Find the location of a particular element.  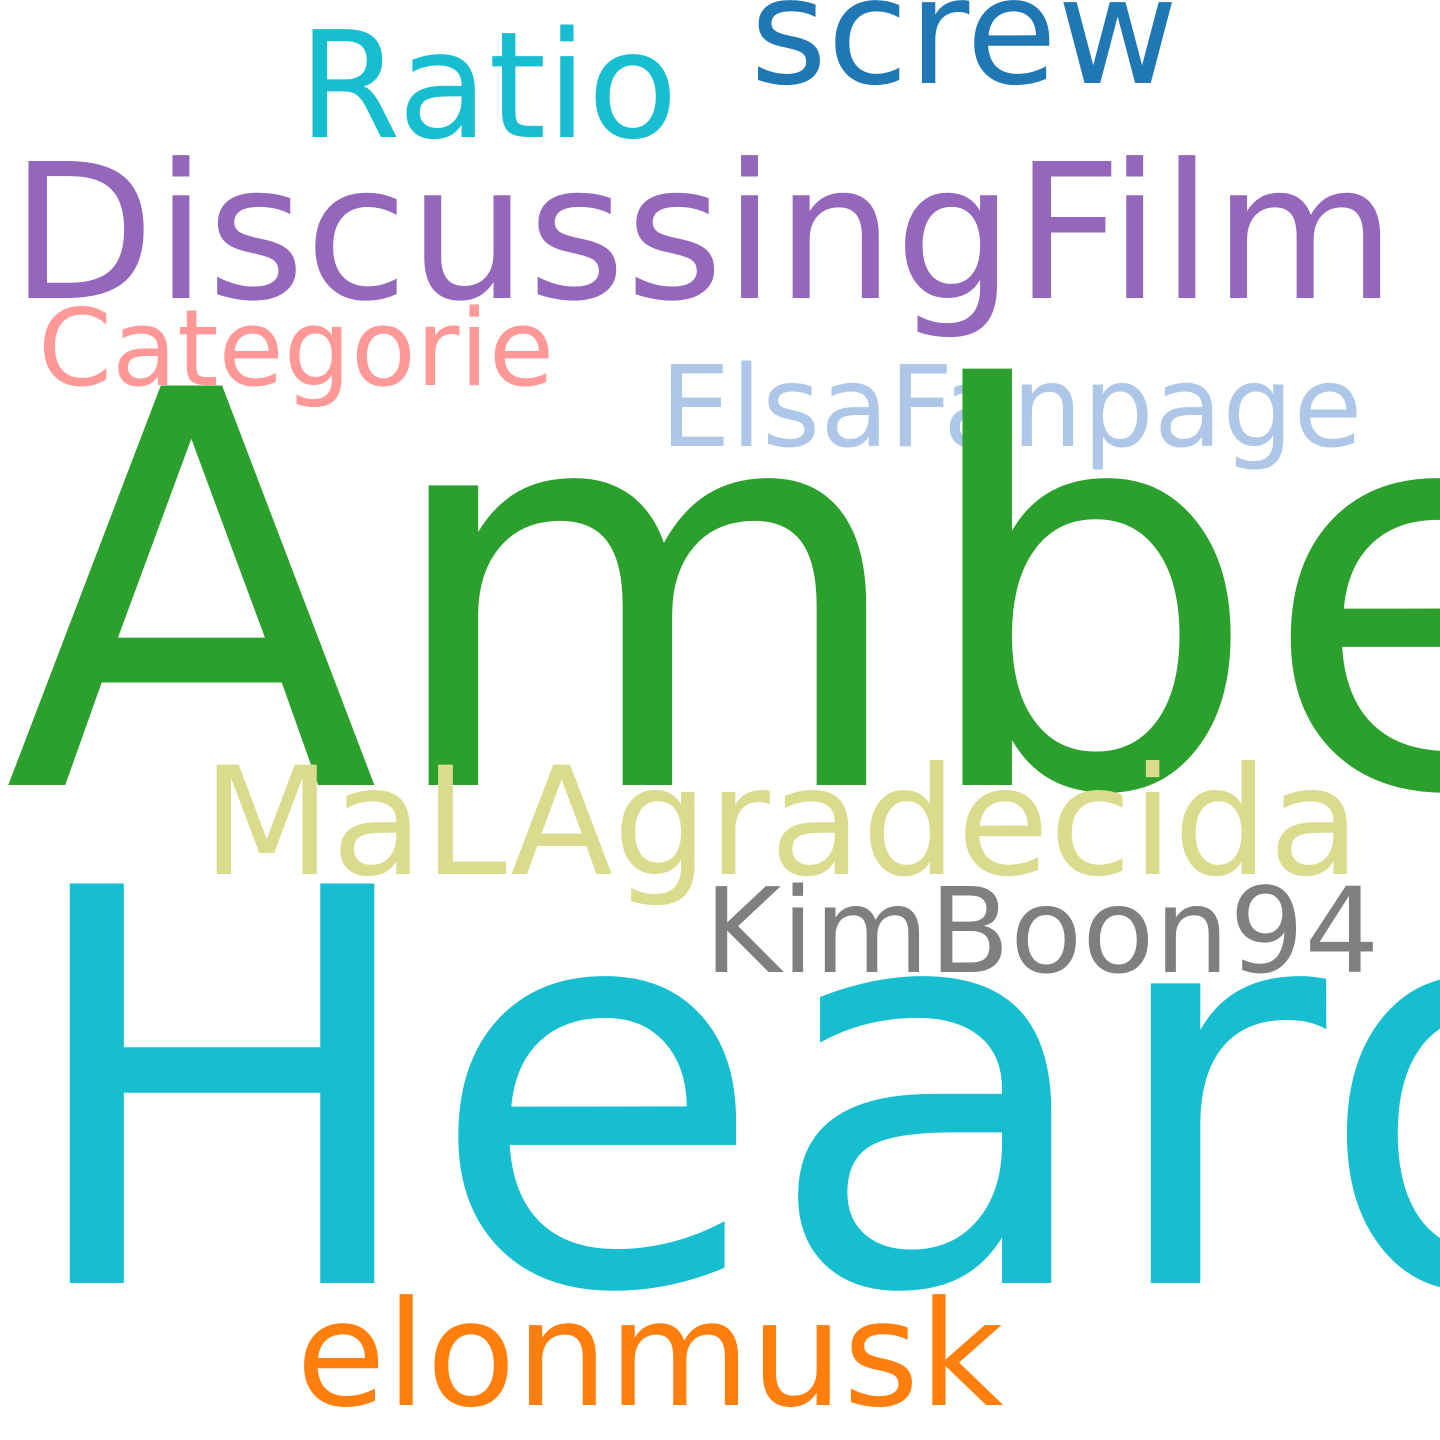

word-ratio: Ratio is located at coordinates (488, 86).